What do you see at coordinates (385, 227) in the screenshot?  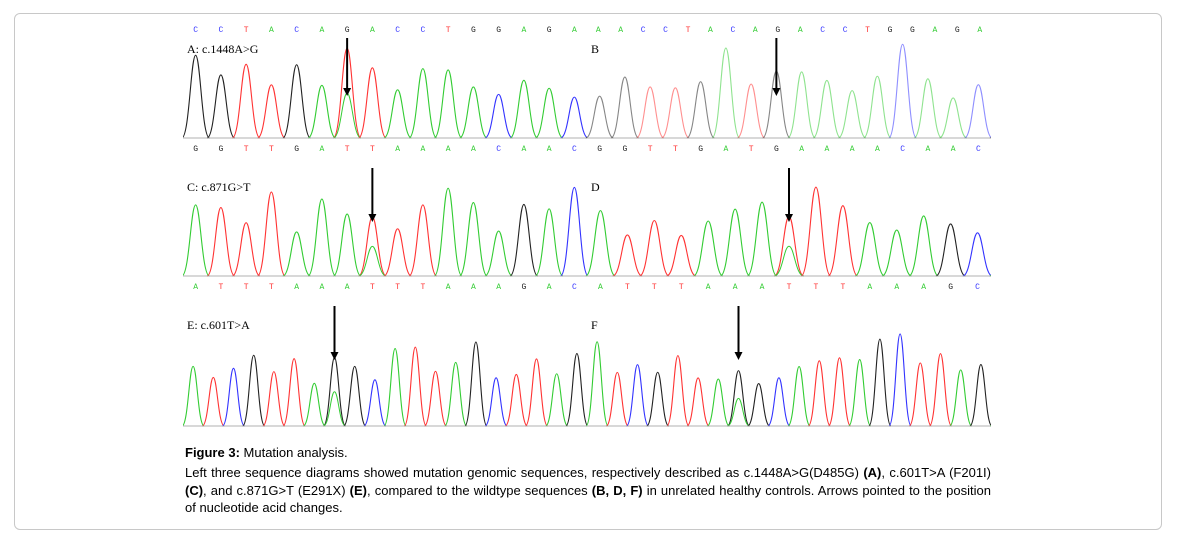 I see `panel-c: A T T T A A A T T T A A A G A C C: c.871G>T` at bounding box center [385, 227].